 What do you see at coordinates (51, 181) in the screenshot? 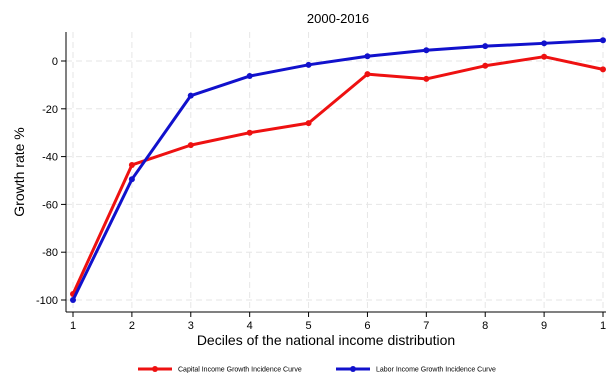
I see `y-axis-ticks: 0 -20 -40 -60 -80 -100` at bounding box center [51, 181].